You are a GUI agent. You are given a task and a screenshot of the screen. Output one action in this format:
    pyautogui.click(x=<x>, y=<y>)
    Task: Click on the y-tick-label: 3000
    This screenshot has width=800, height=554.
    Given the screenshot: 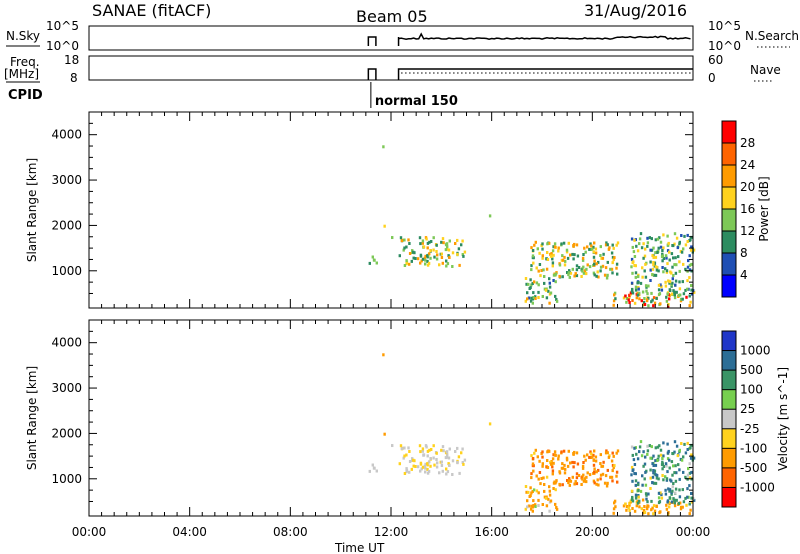 What is the action you would take?
    pyautogui.click(x=66, y=388)
    